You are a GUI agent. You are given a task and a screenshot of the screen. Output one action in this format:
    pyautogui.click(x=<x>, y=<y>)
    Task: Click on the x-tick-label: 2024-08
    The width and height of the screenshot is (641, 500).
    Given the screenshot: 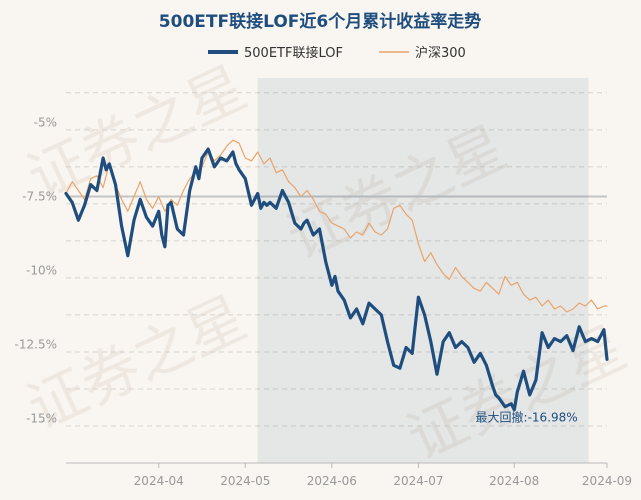 What is the action you would take?
    pyautogui.click(x=514, y=481)
    